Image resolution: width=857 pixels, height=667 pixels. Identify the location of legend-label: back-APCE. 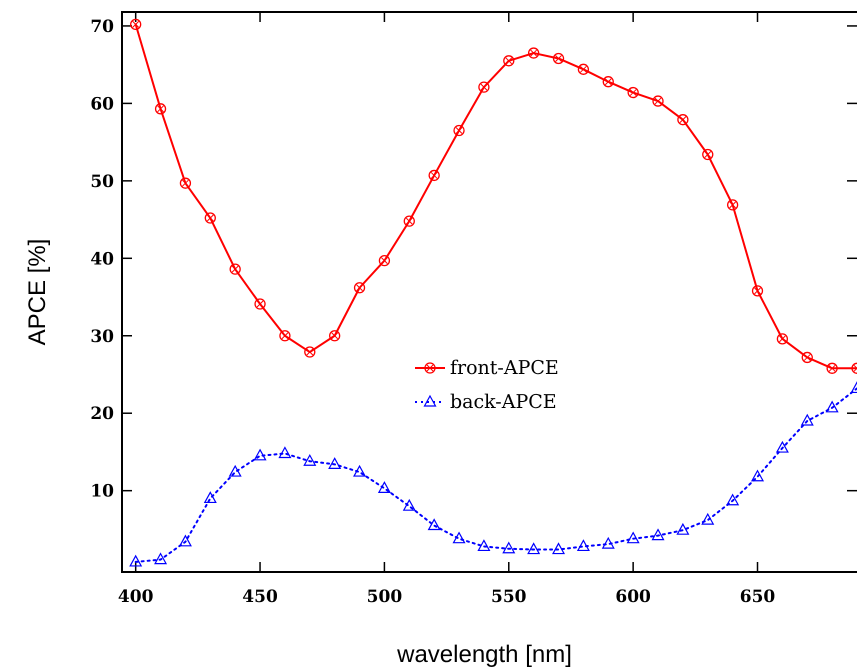
(503, 402).